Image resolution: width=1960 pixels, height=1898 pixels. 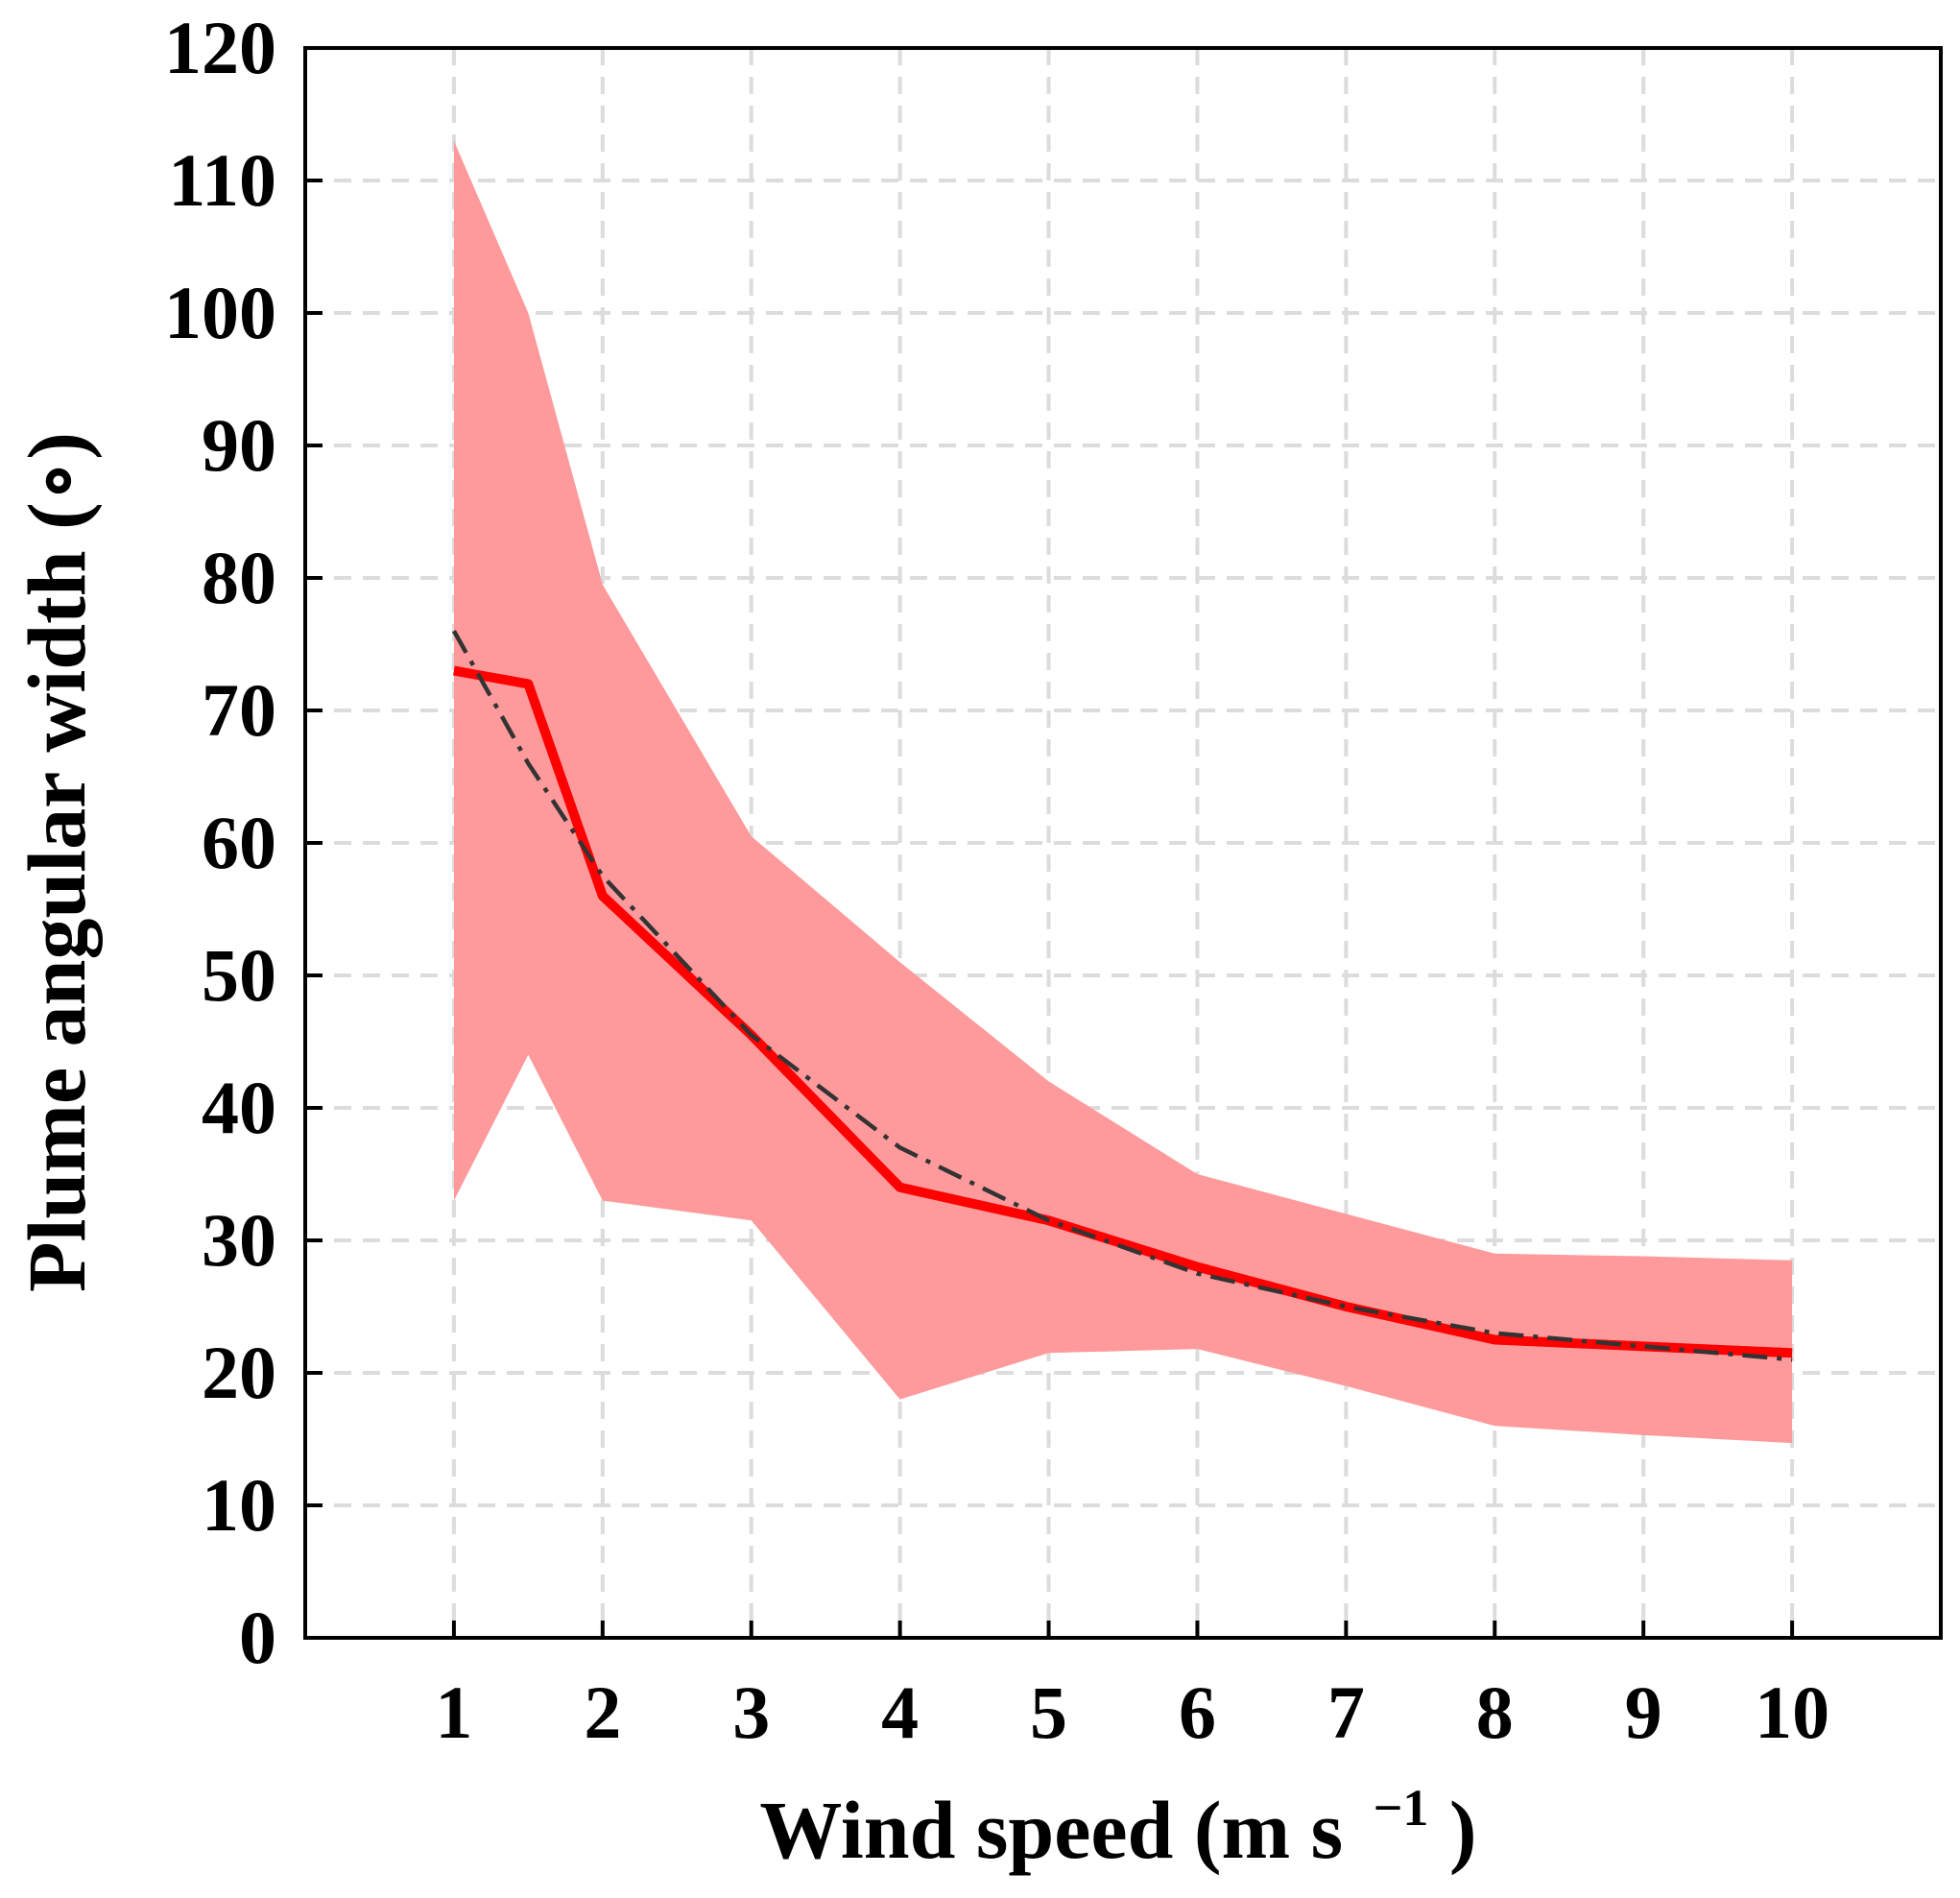 I want to click on y-tick-label: 0, so click(x=257, y=1637).